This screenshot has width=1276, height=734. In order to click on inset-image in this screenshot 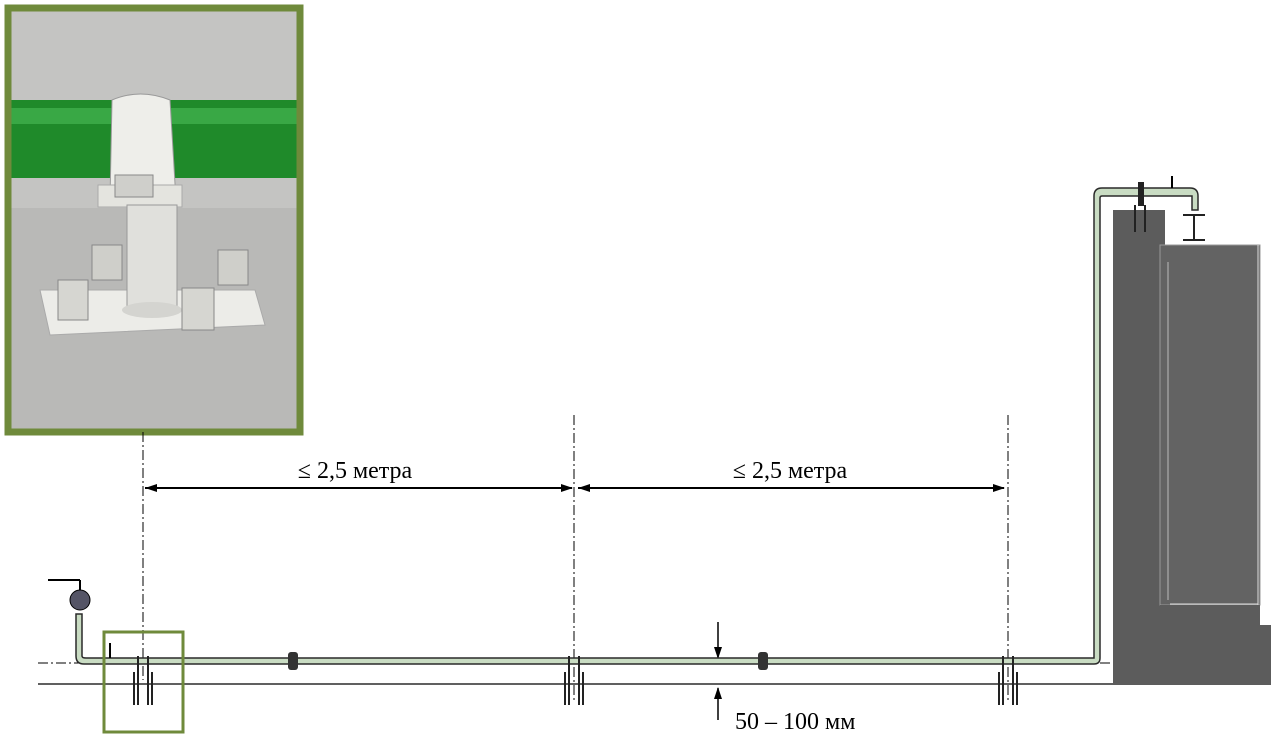, I will do `click(154, 220)`.